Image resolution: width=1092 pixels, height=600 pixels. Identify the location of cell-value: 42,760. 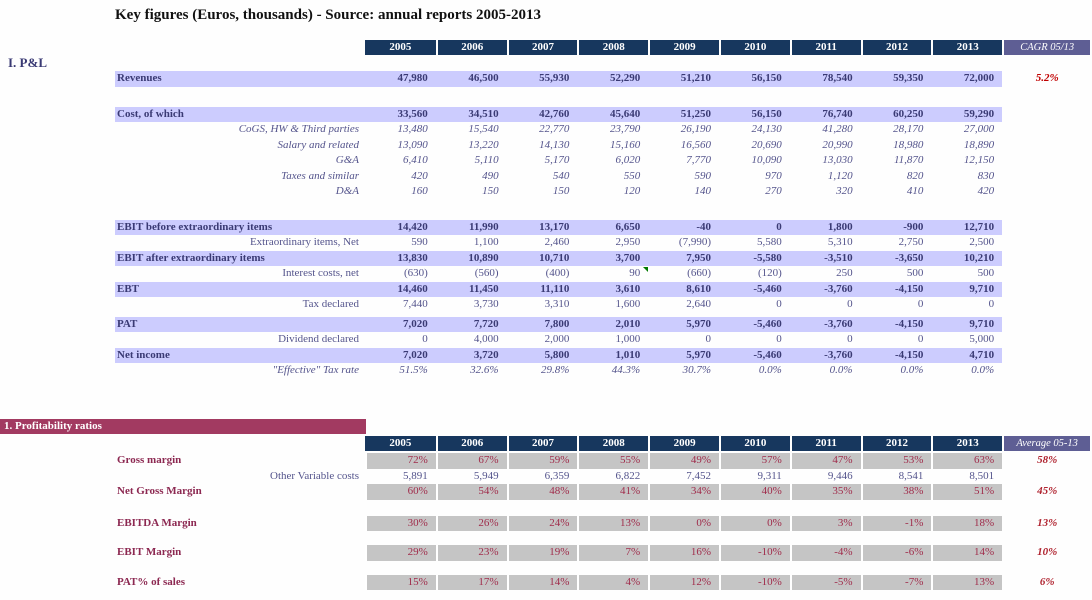
(554, 113).